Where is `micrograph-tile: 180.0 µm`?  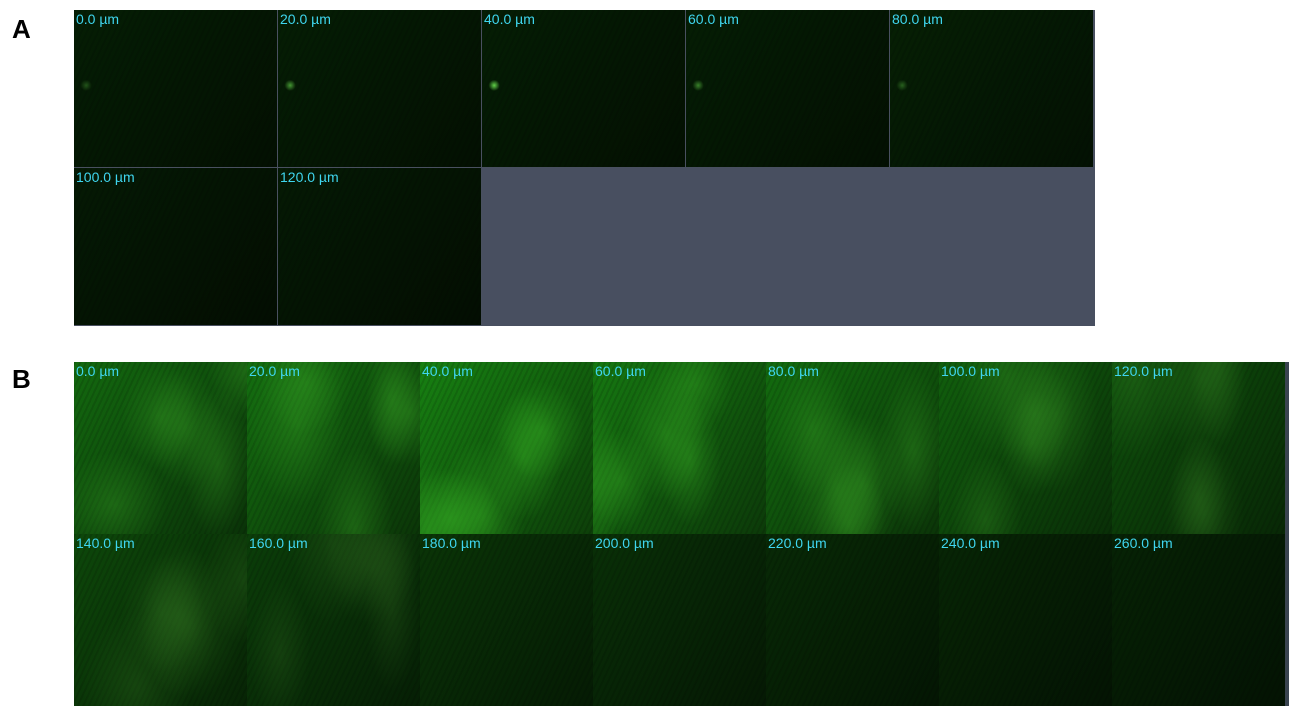 micrograph-tile: 180.0 µm is located at coordinates (506, 620).